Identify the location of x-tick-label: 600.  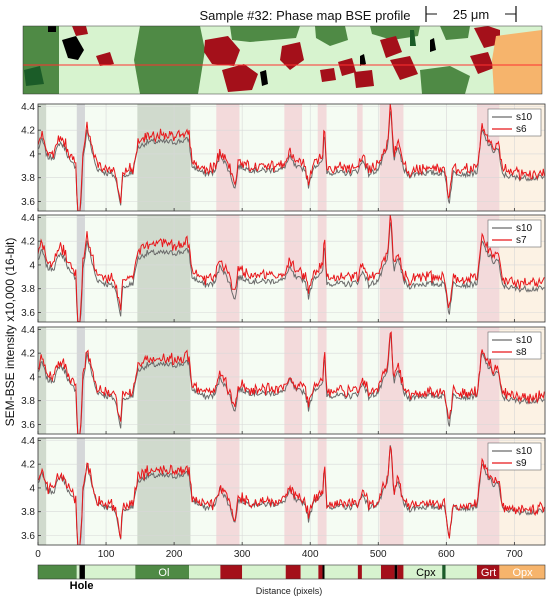
(446, 554).